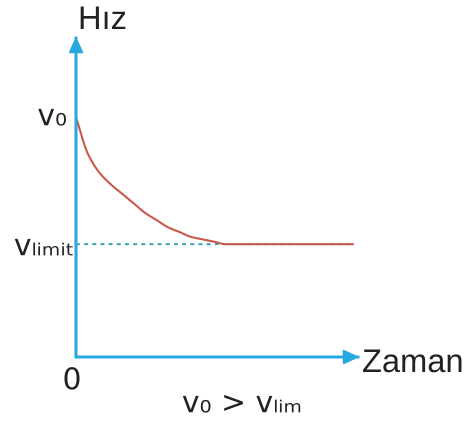 This screenshot has height=425, width=473. I want to click on ref-line-label: vₗᵢₘᵢₜ, so click(43, 247).